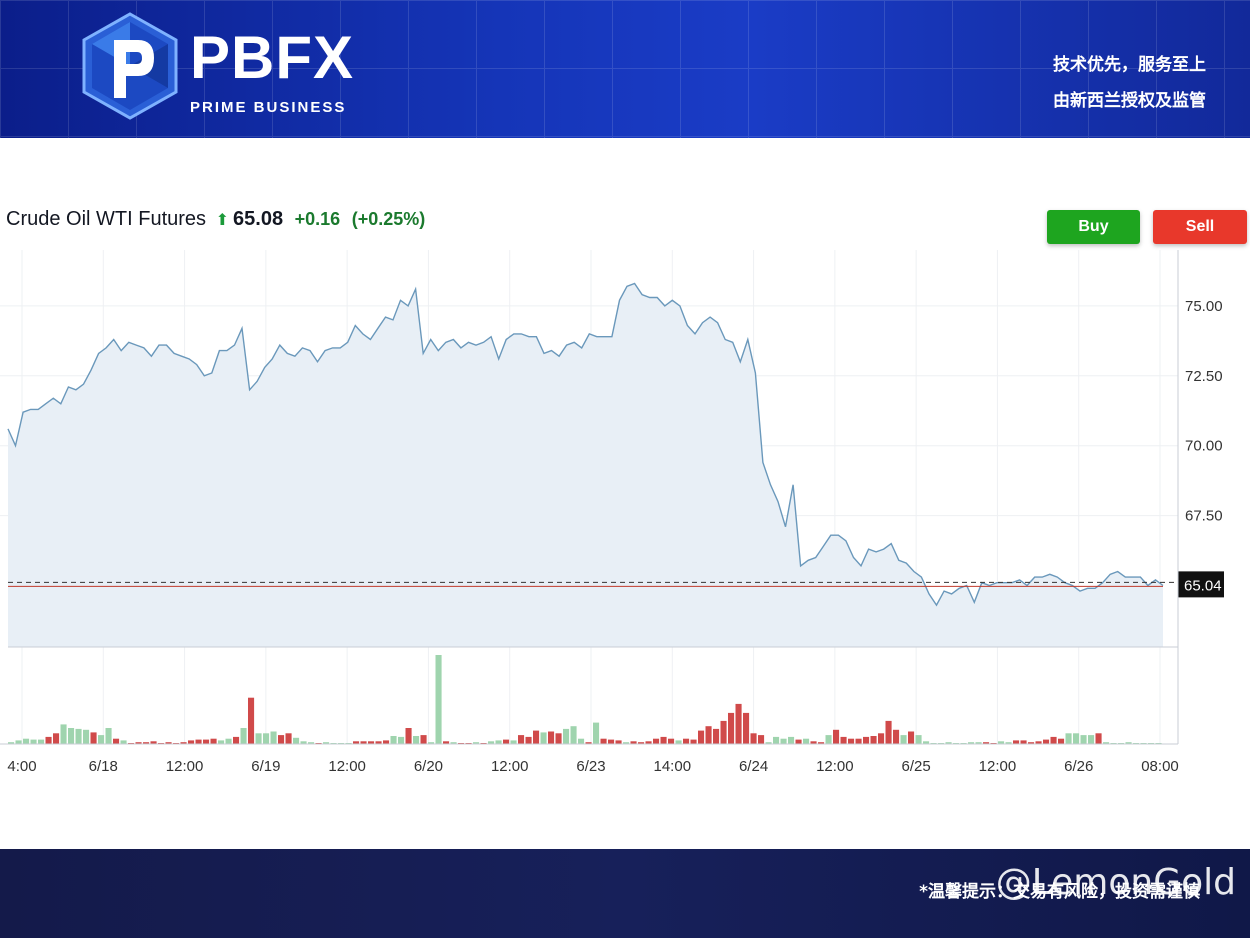 Image resolution: width=1250 pixels, height=938 pixels. What do you see at coordinates (916, 766) in the screenshot?
I see `x-tick-label: 6/25` at bounding box center [916, 766].